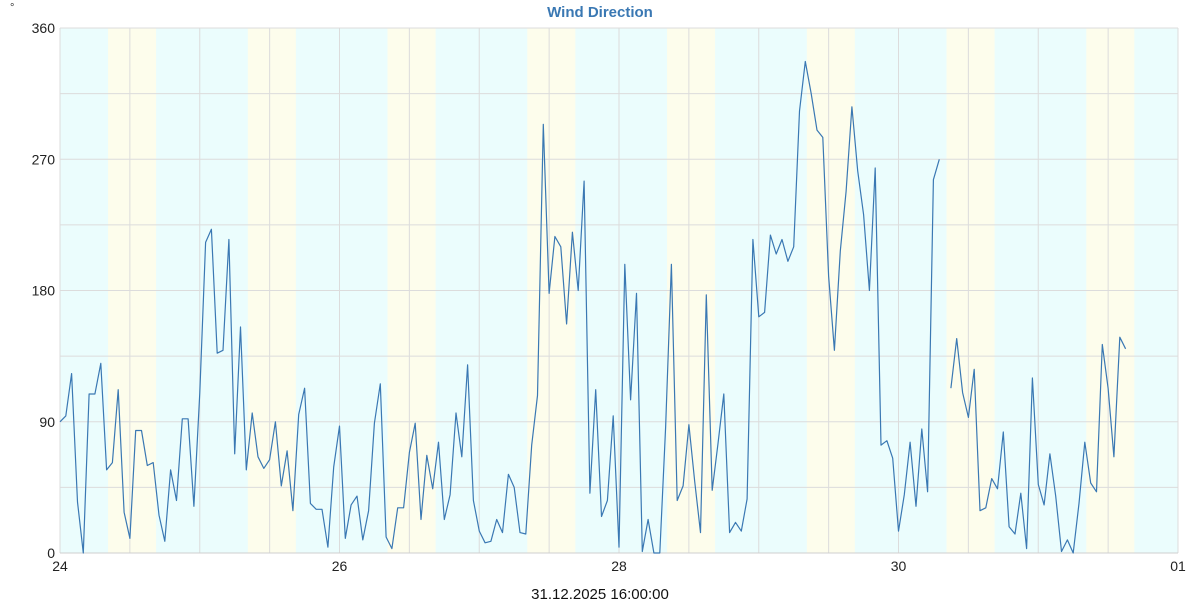 This screenshot has height=600, width=1200. I want to click on y-unit-label: °, so click(12, 8).